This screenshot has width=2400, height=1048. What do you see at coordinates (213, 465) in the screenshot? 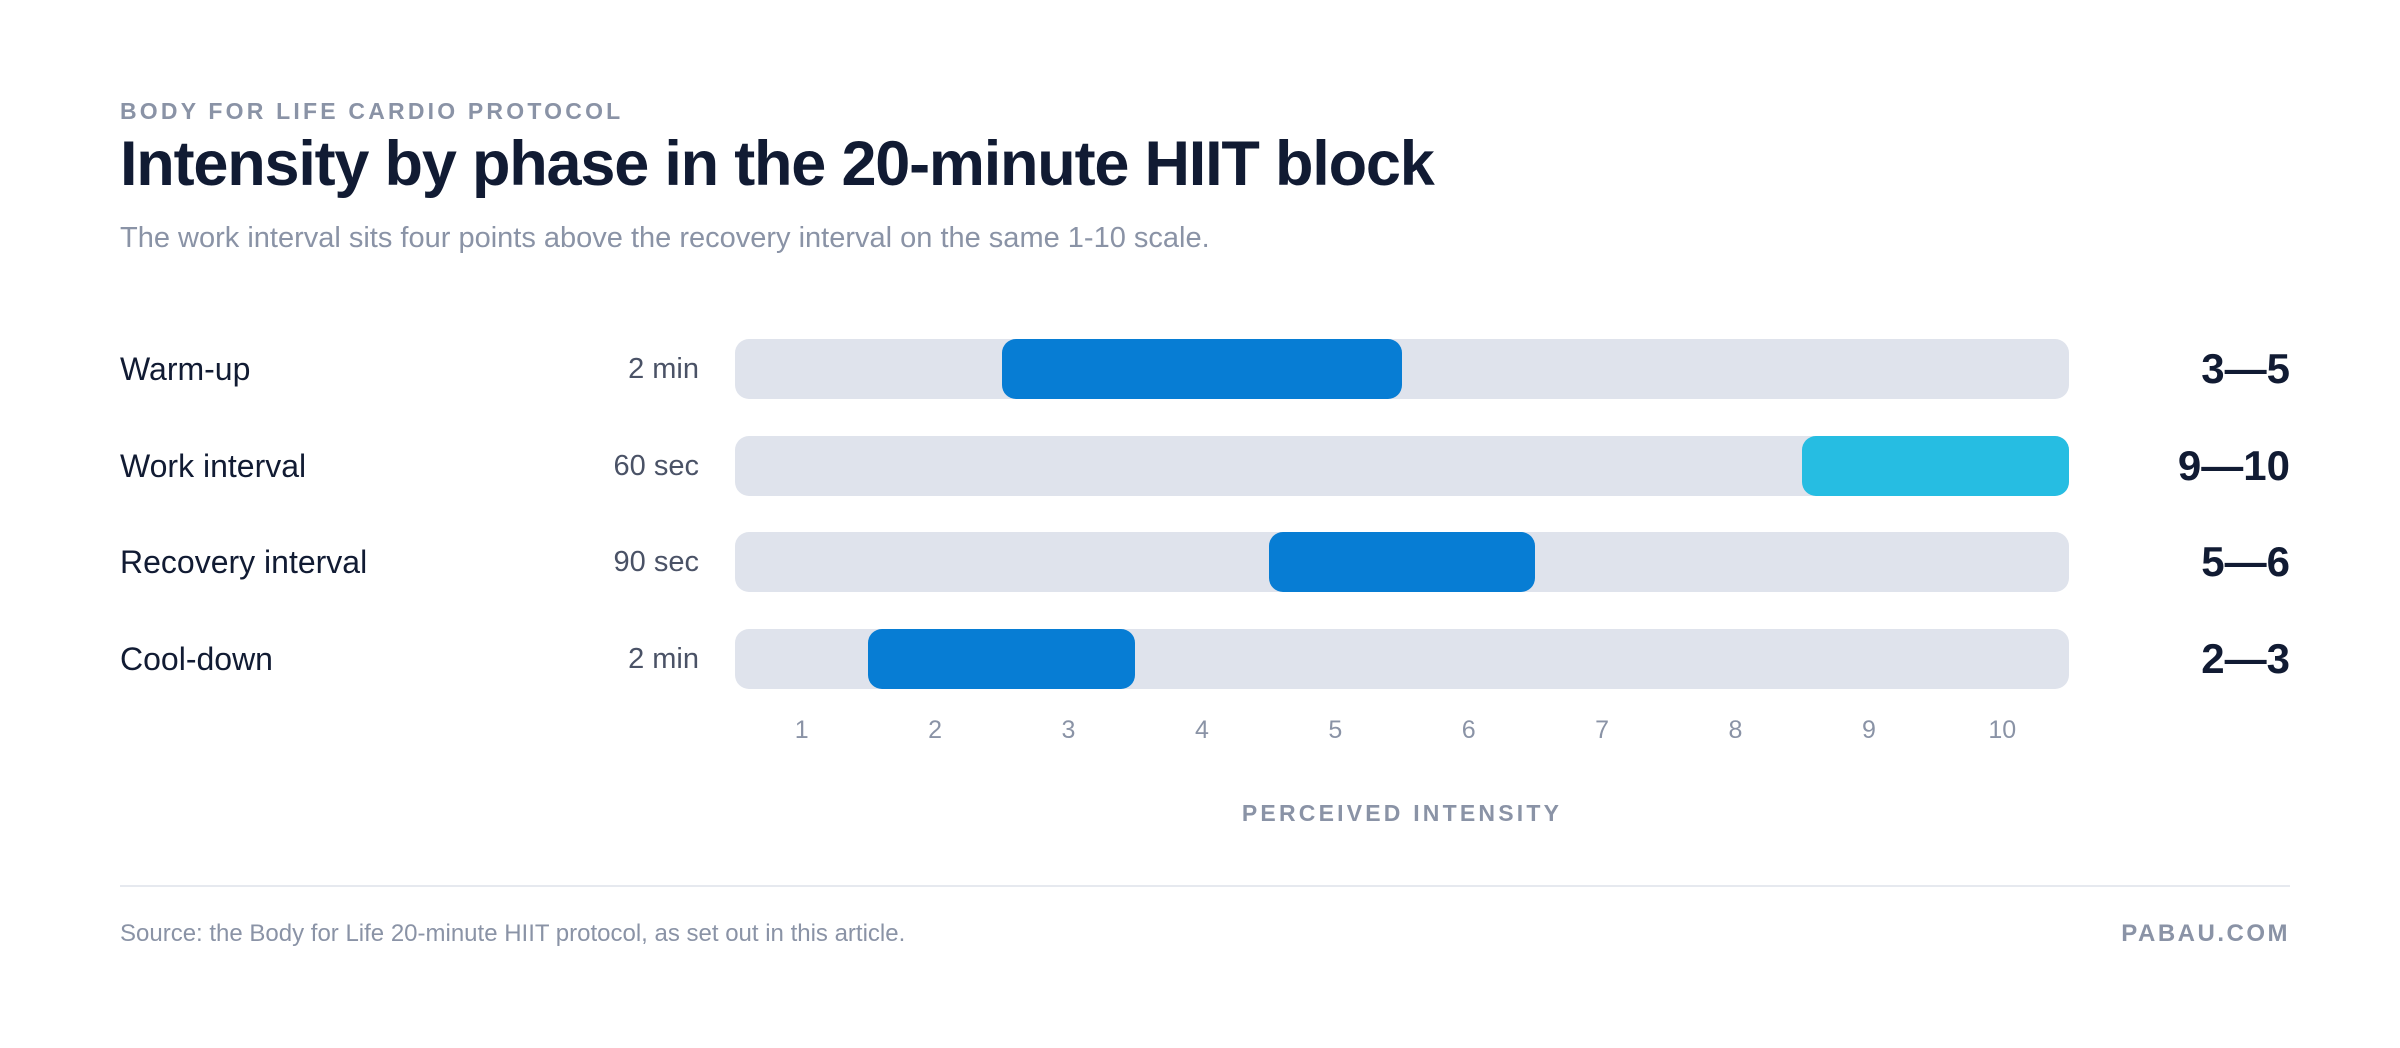
I see `row-label: Work interval` at bounding box center [213, 465].